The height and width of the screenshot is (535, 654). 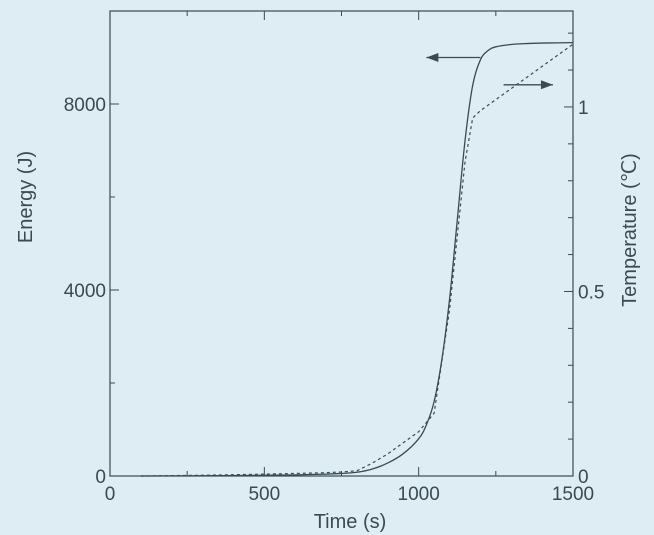 What do you see at coordinates (489, 71) in the screenshot?
I see `annotation-arrows` at bounding box center [489, 71].